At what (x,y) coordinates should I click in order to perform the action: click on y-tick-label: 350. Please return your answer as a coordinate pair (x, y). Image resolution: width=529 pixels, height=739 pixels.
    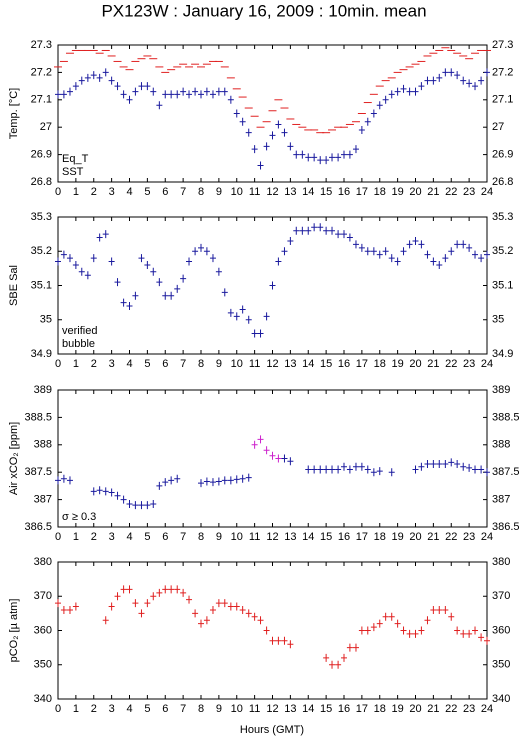
    Looking at the image, I should click on (501, 665).